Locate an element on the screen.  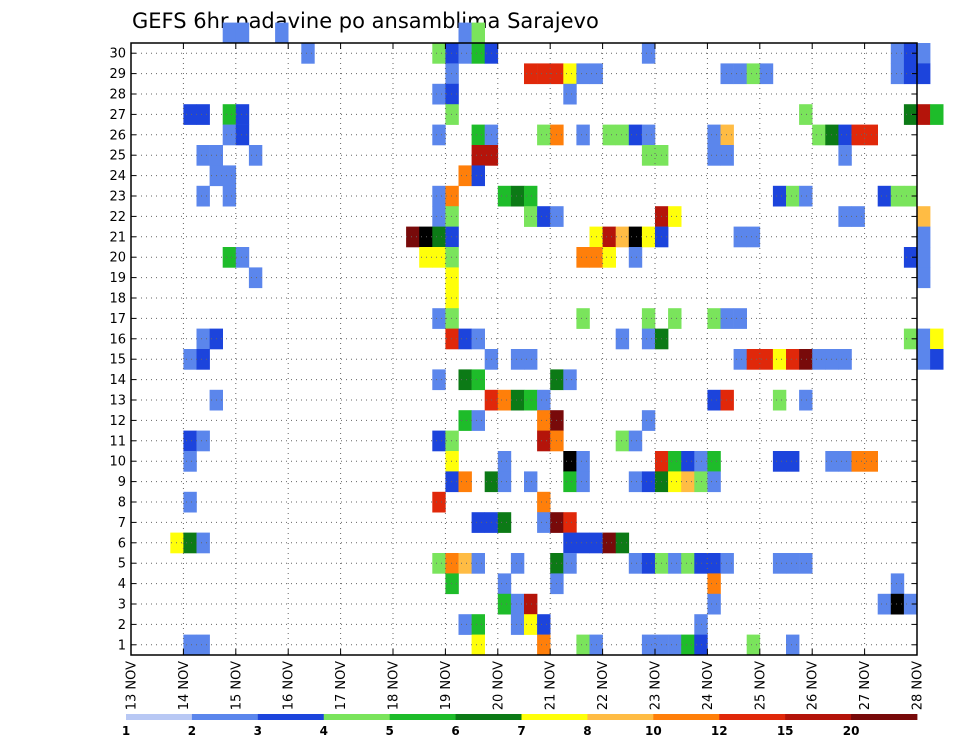
y-tick-label: 15 is located at coordinates (117, 360).